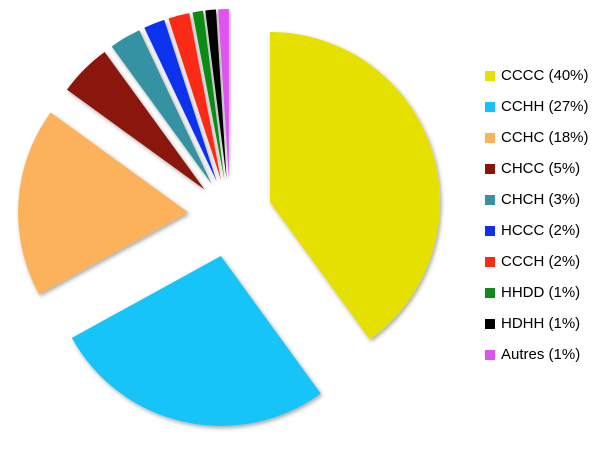 Image resolution: width=603 pixels, height=452 pixels. I want to click on legend-label: CCHC (18%), so click(545, 137).